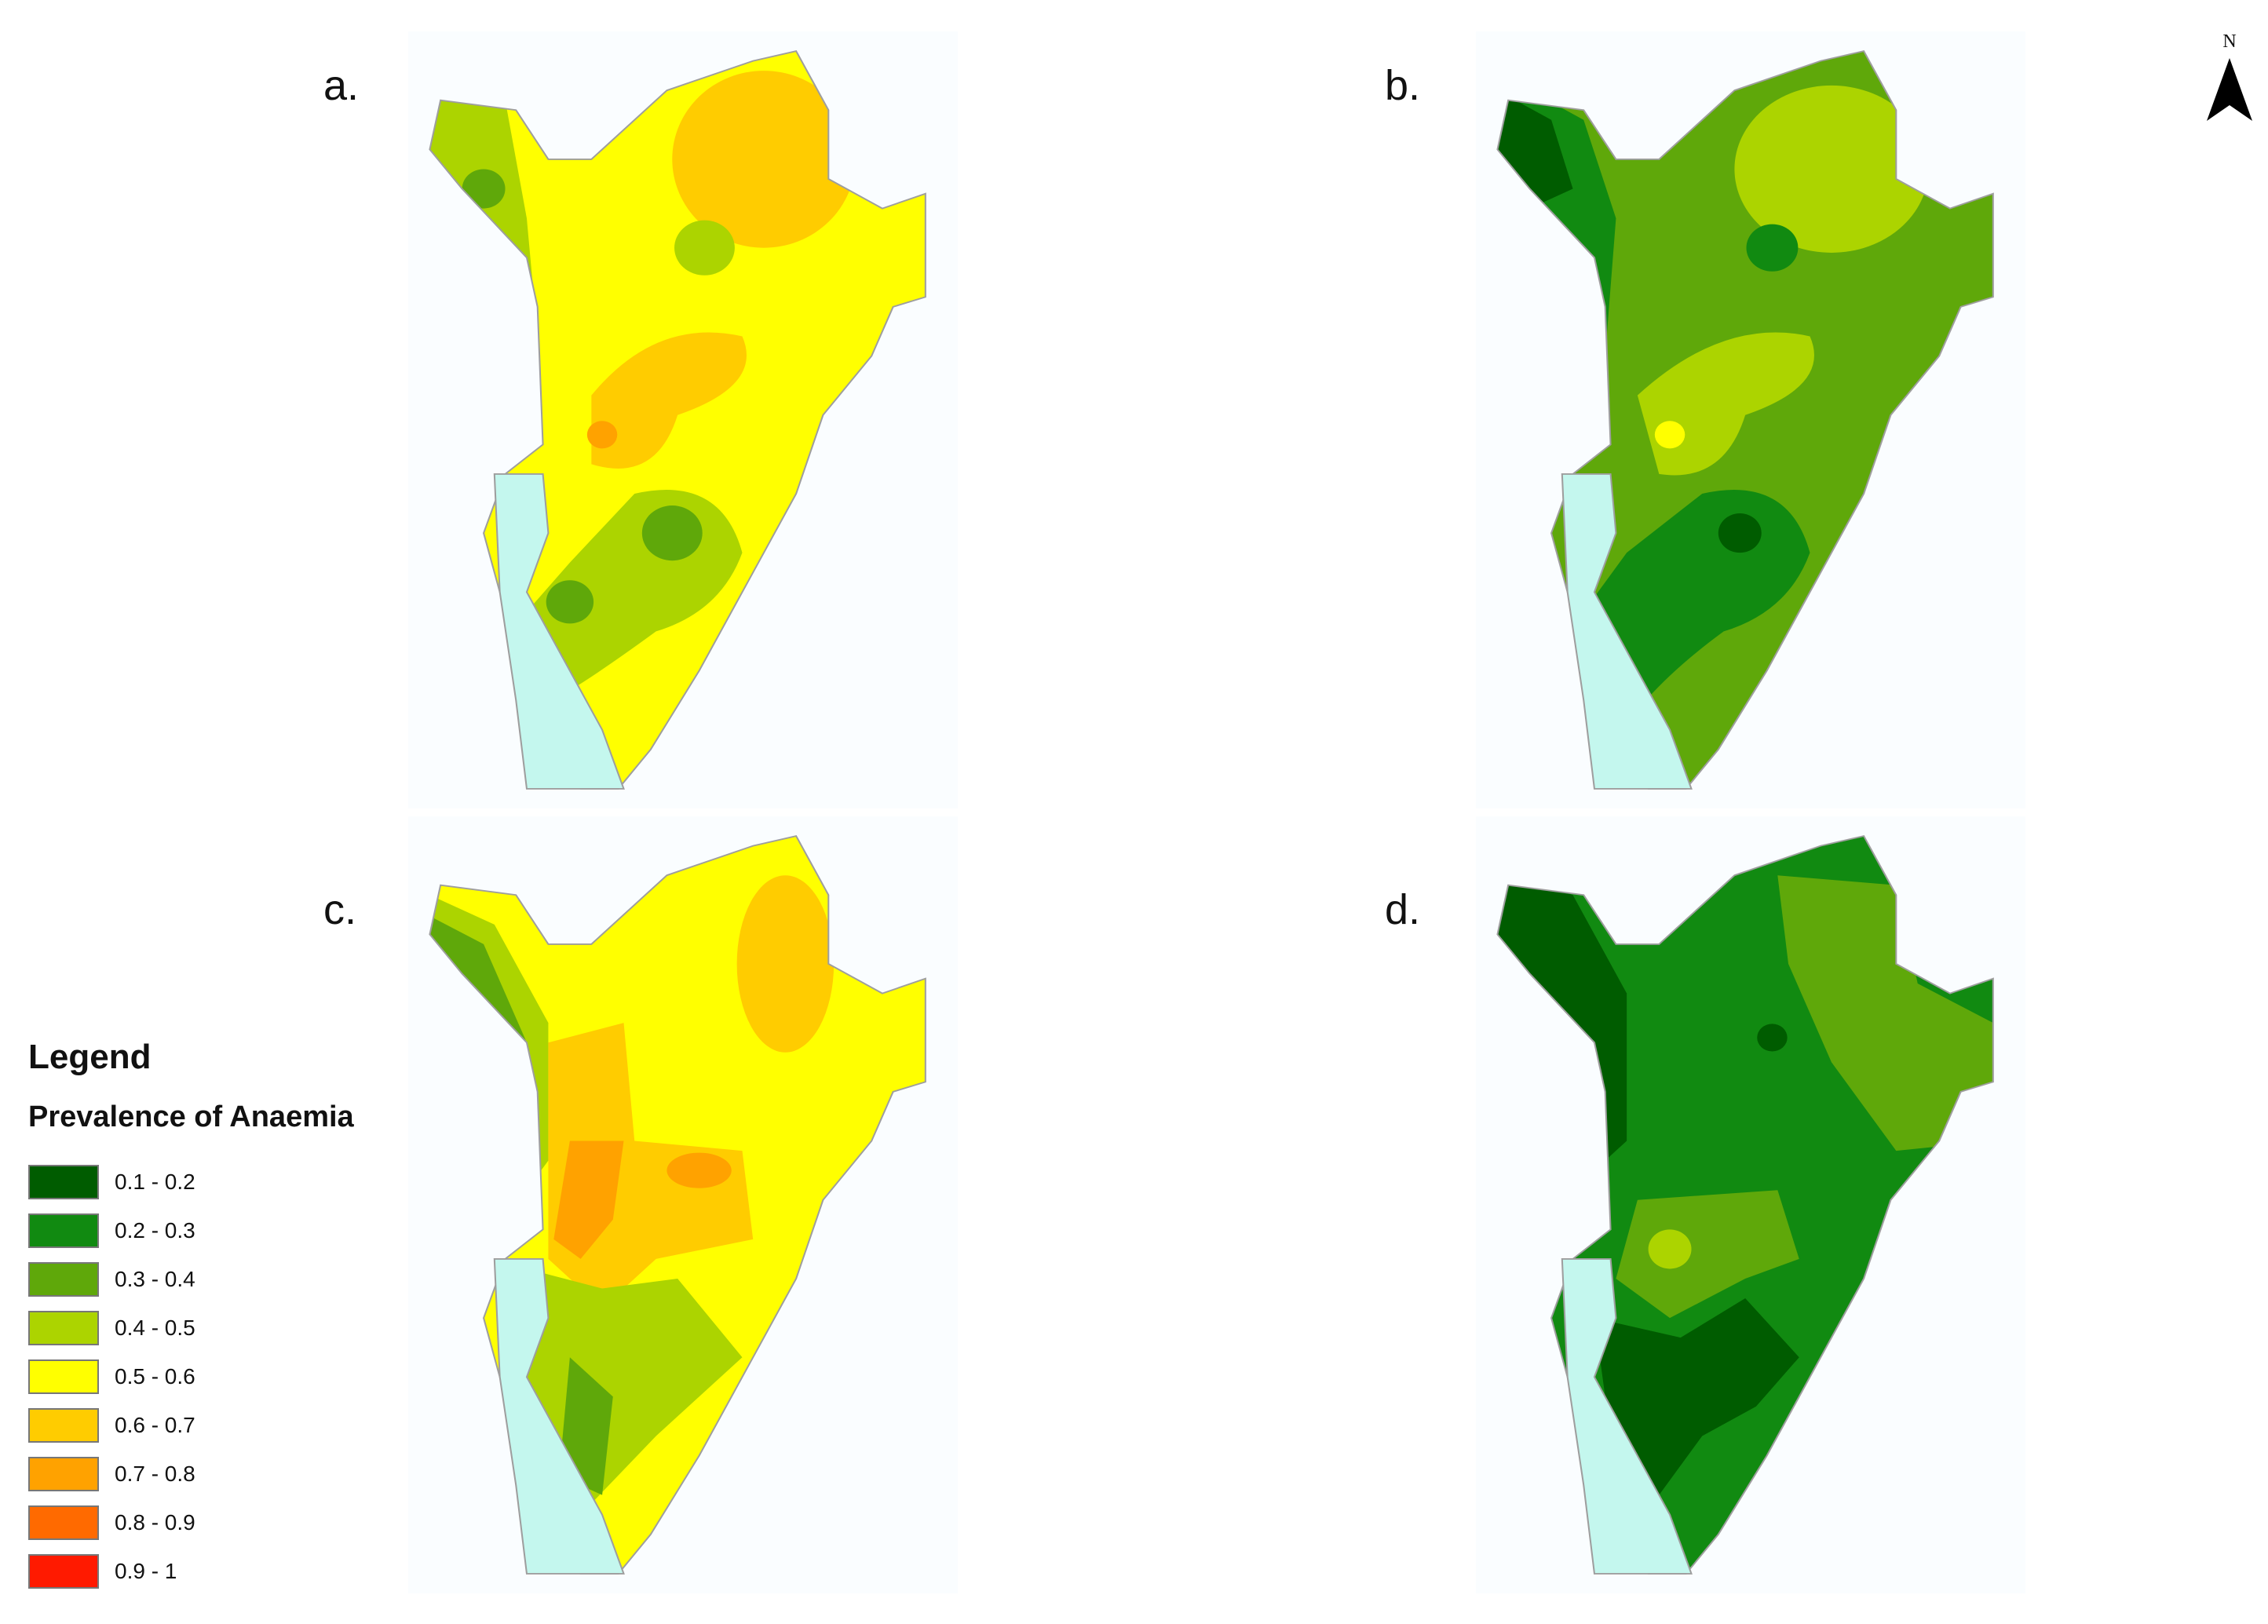 The width and height of the screenshot is (2268, 1624). Describe the element at coordinates (2229, 41) in the screenshot. I see `north-letter: N` at that location.